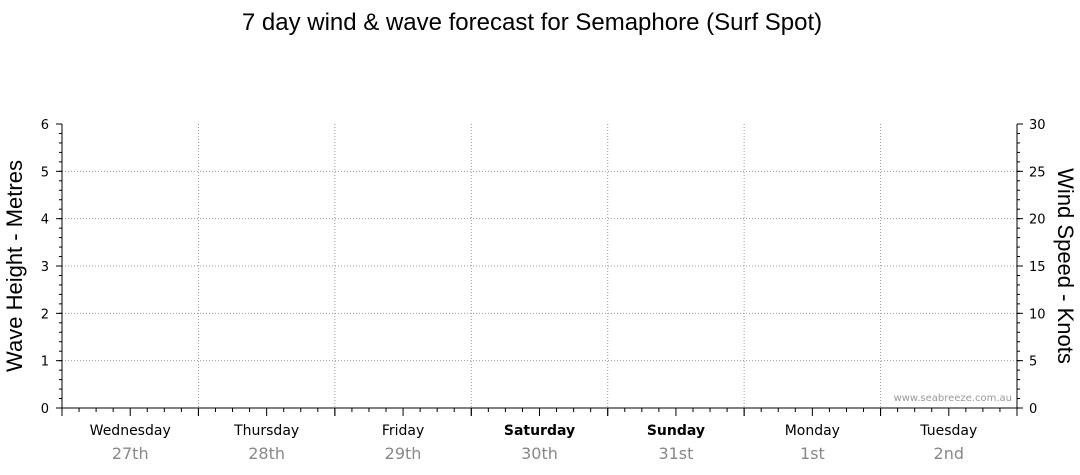 The image size is (1080, 475). I want to click on day-name-label: Monday, so click(812, 431).